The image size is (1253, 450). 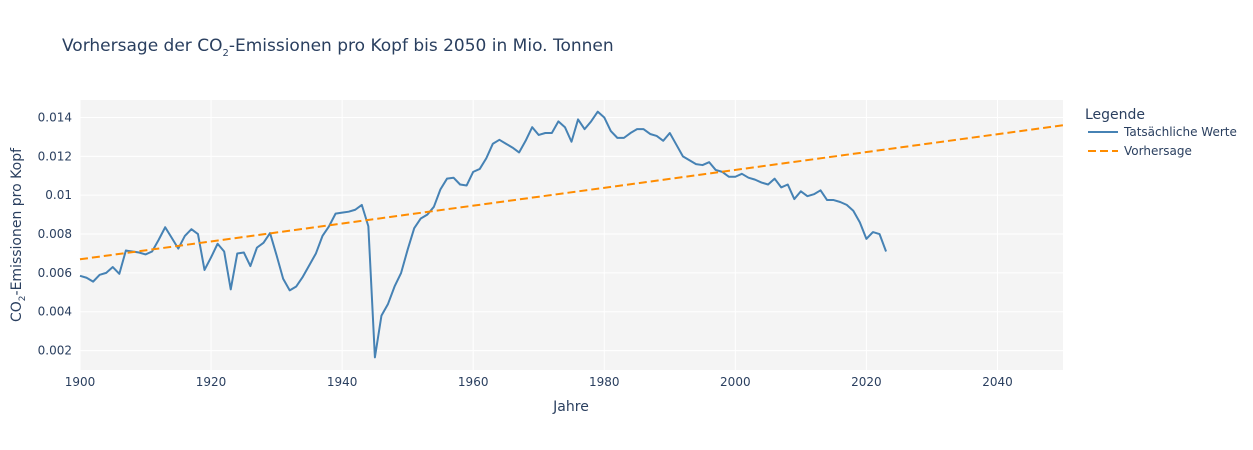 I want to click on legend-item-label: Vorhersage, so click(x=1158, y=151).